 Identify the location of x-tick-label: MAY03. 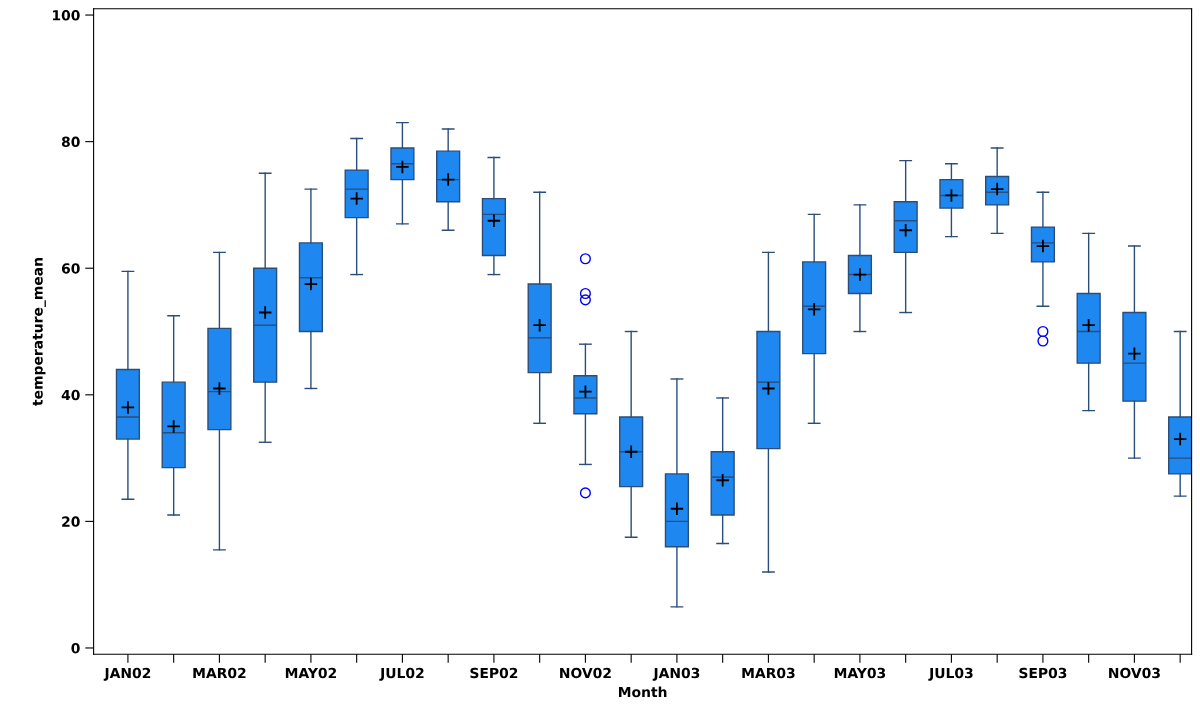
(860, 673).